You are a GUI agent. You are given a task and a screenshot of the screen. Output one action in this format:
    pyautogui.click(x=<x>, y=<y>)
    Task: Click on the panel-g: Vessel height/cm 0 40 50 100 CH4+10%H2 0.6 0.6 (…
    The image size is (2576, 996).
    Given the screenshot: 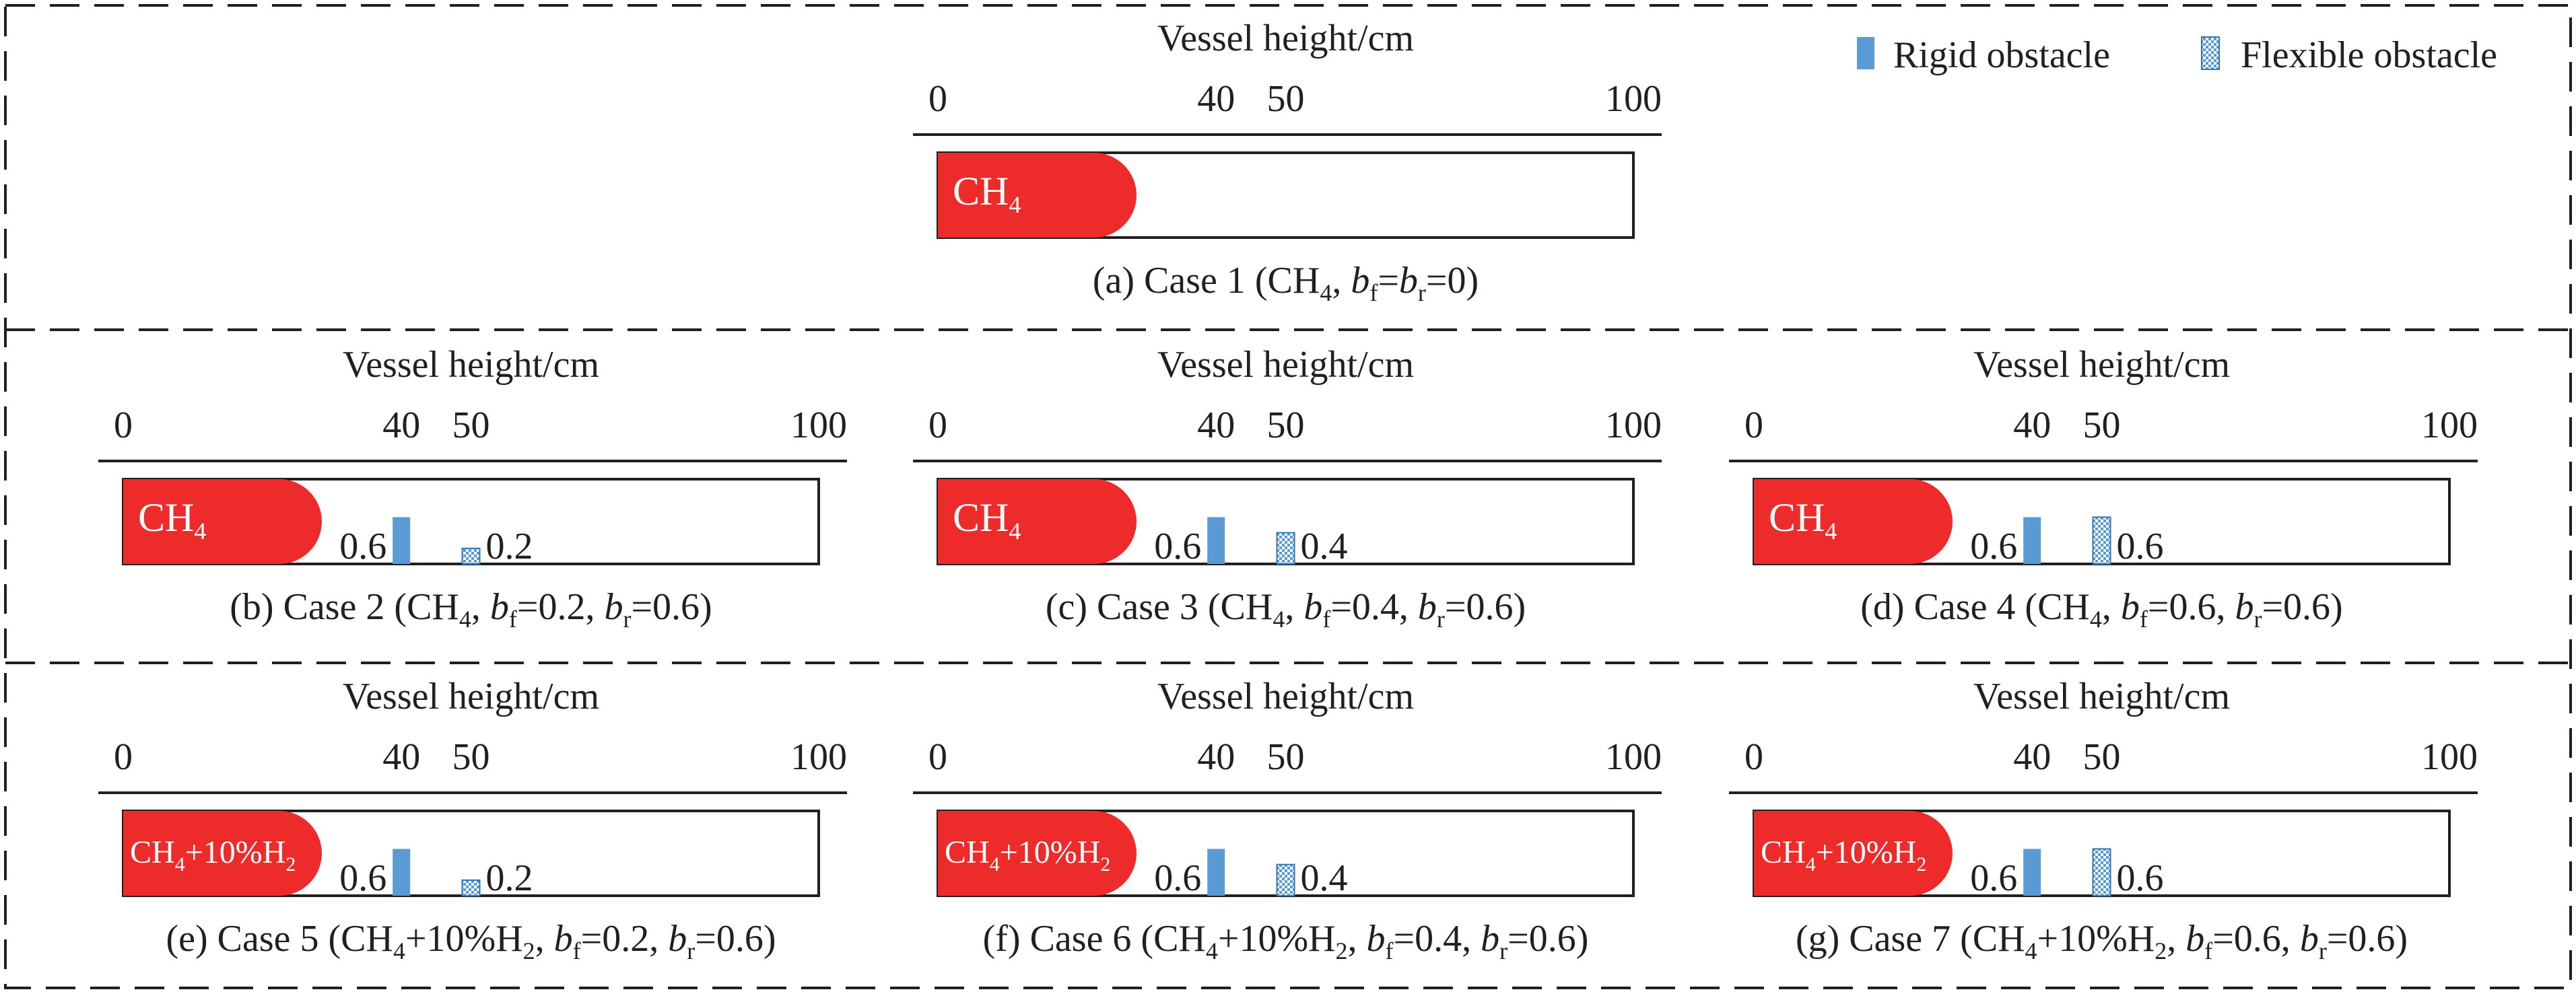 What is the action you would take?
    pyautogui.click(x=2103, y=820)
    